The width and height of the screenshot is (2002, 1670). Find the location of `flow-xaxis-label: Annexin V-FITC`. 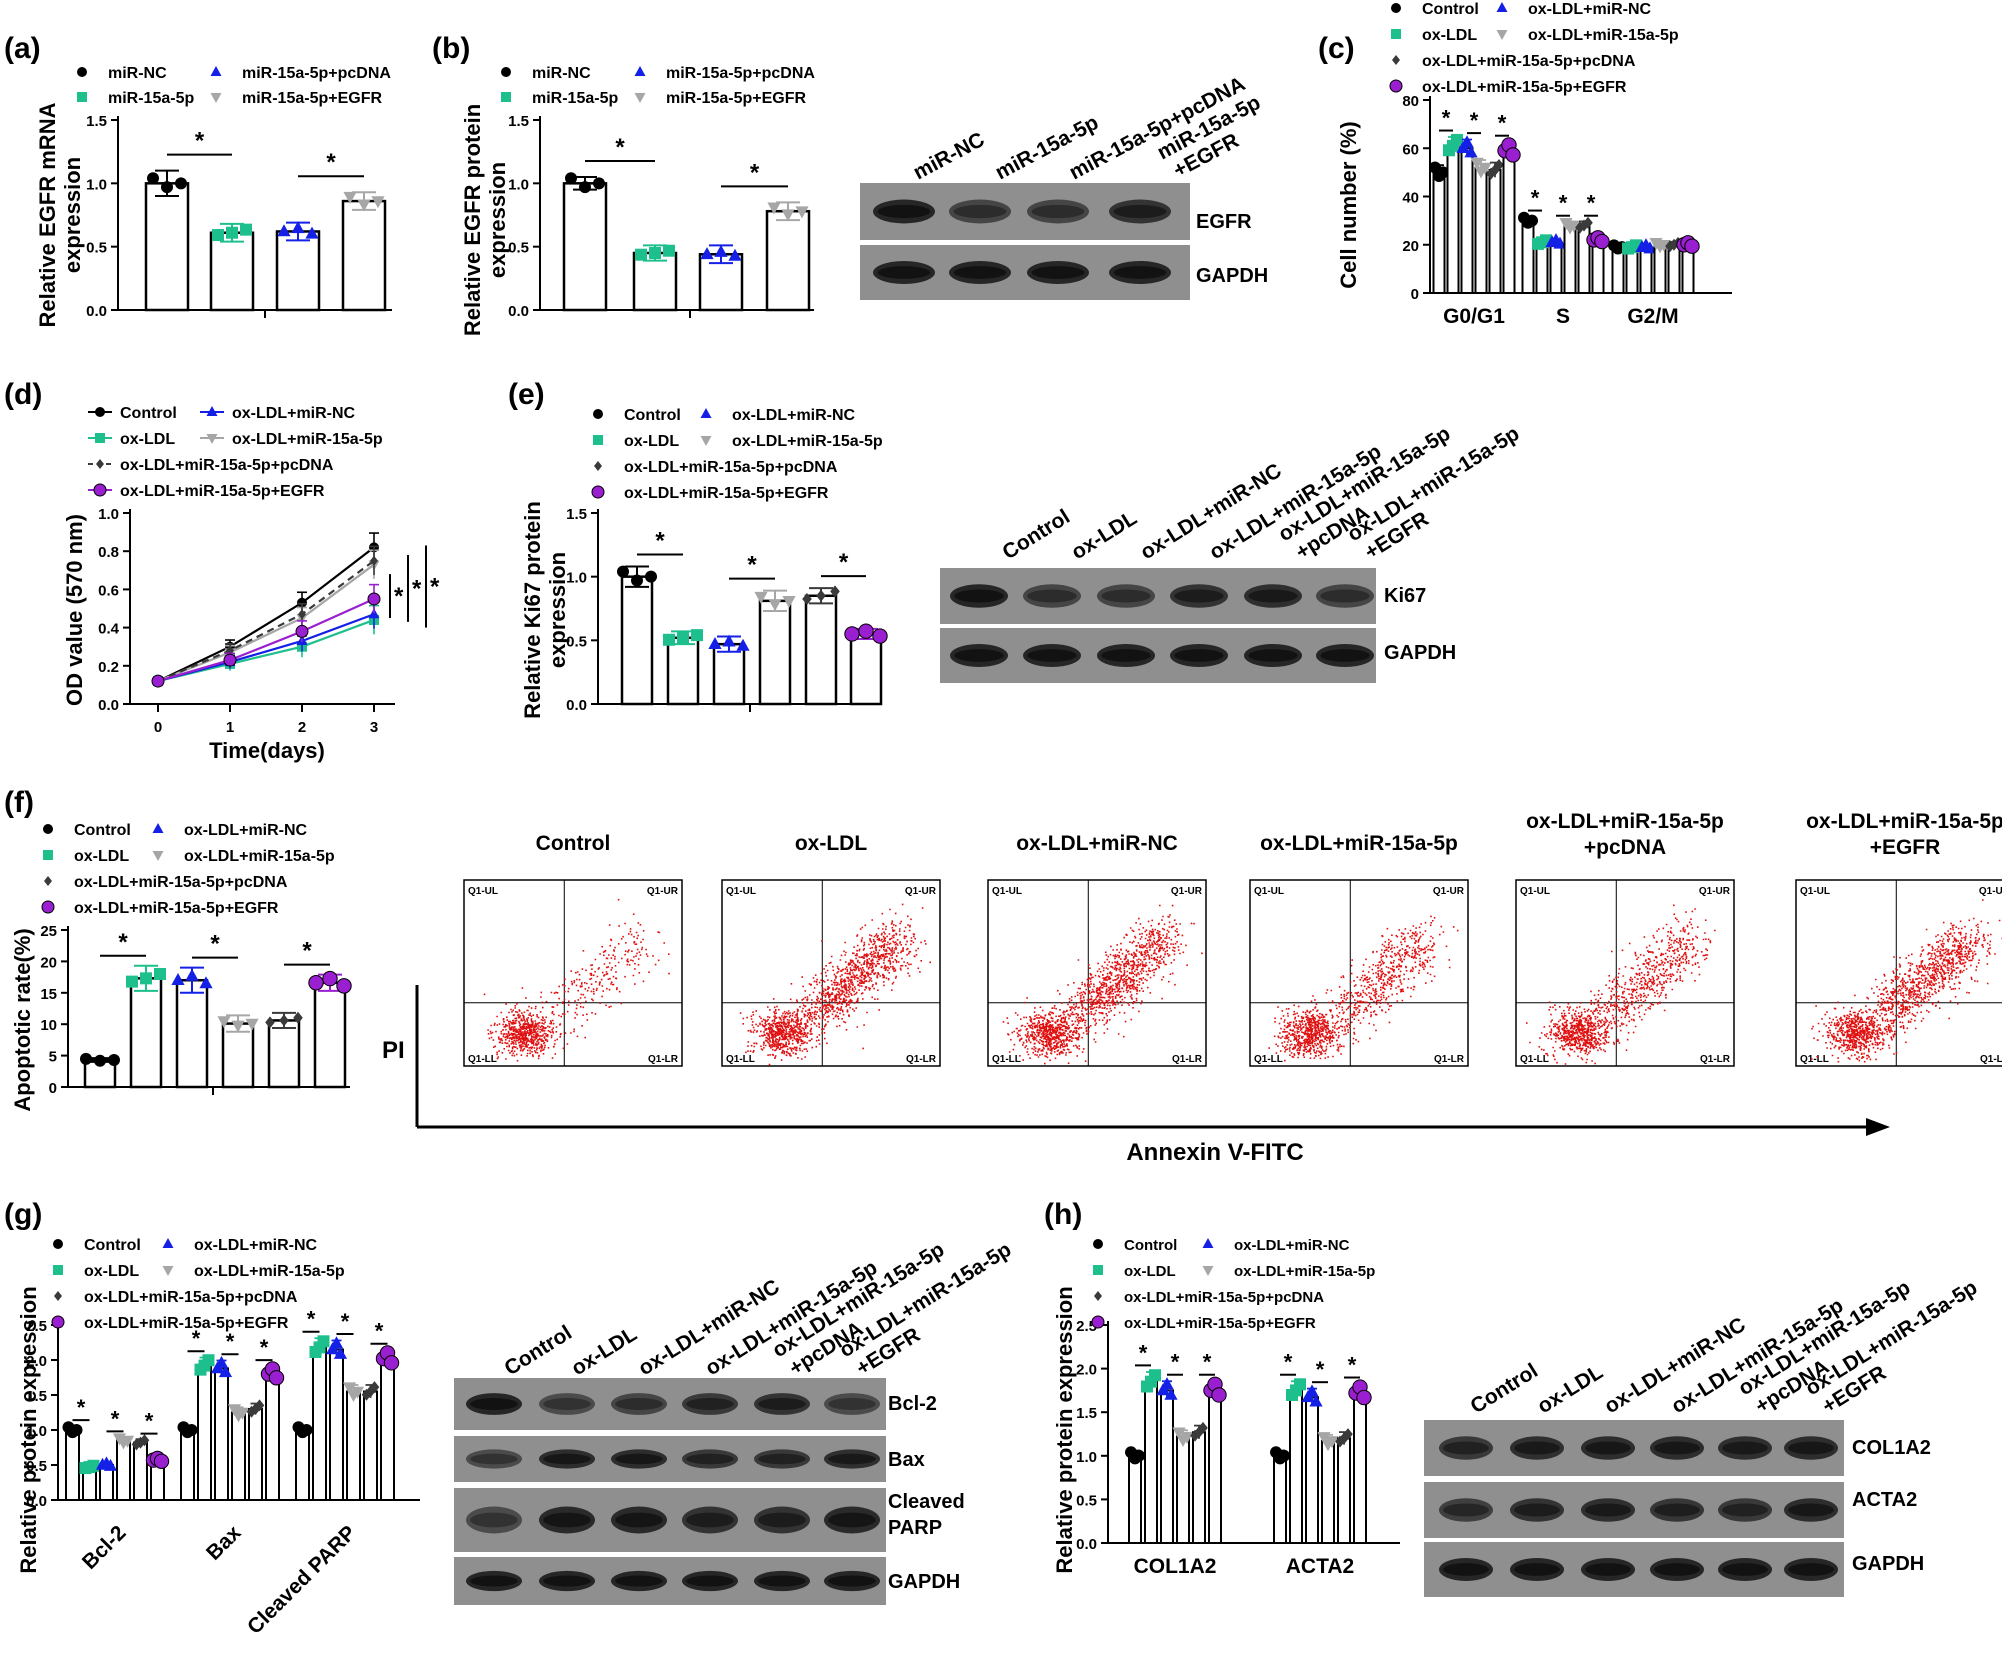

flow-xaxis-label: Annexin V-FITC is located at coordinates (1214, 1152).